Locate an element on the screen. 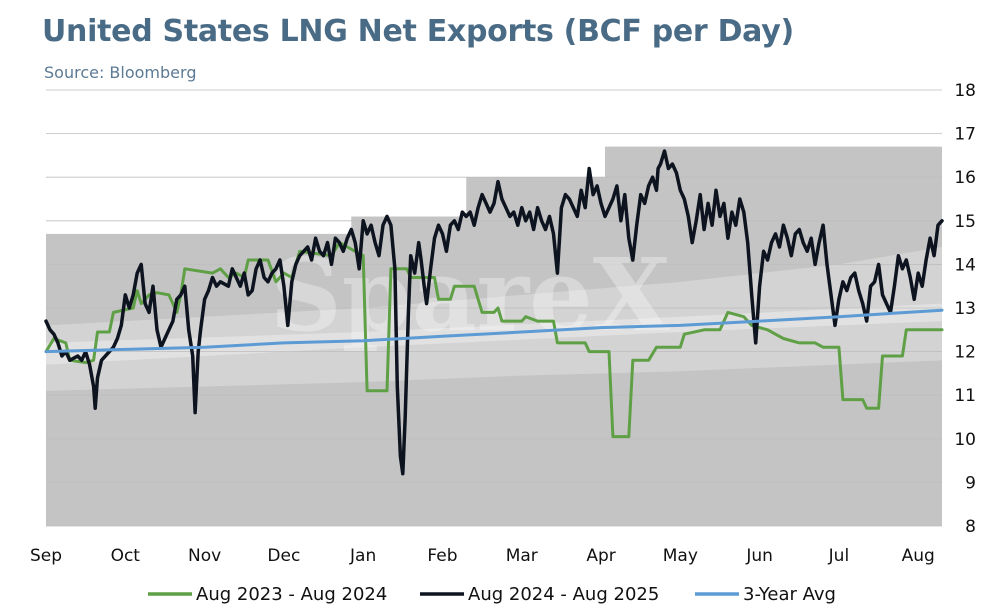  x-tick-label: Mar is located at coordinates (522, 556).